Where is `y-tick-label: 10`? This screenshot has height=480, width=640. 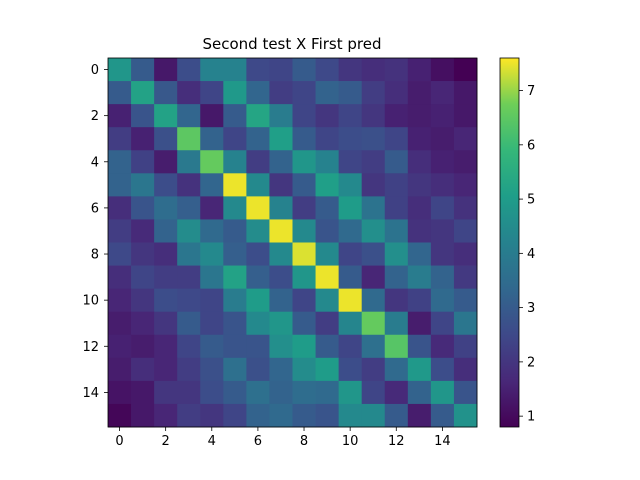 y-tick-label: 10 is located at coordinates (90, 301).